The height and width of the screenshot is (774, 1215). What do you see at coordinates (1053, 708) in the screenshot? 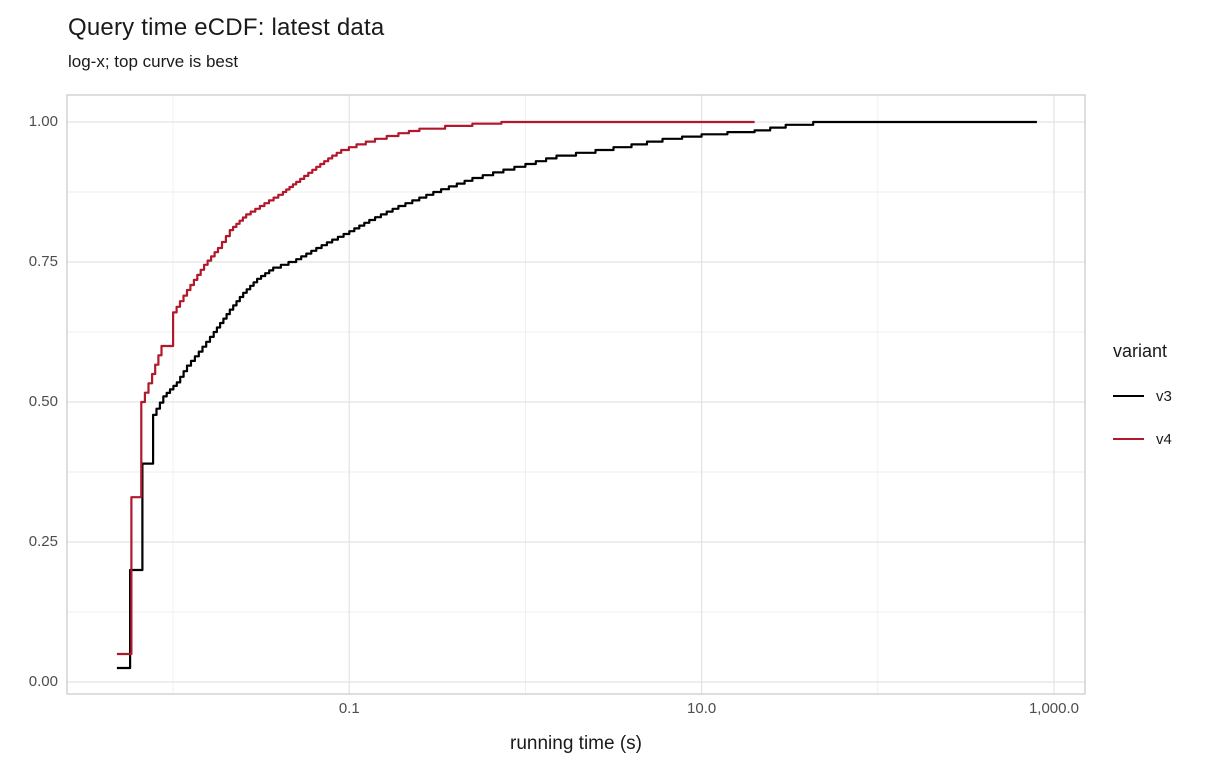
I see `x-tick-label-1,000.0: 1,000.0` at bounding box center [1053, 708].